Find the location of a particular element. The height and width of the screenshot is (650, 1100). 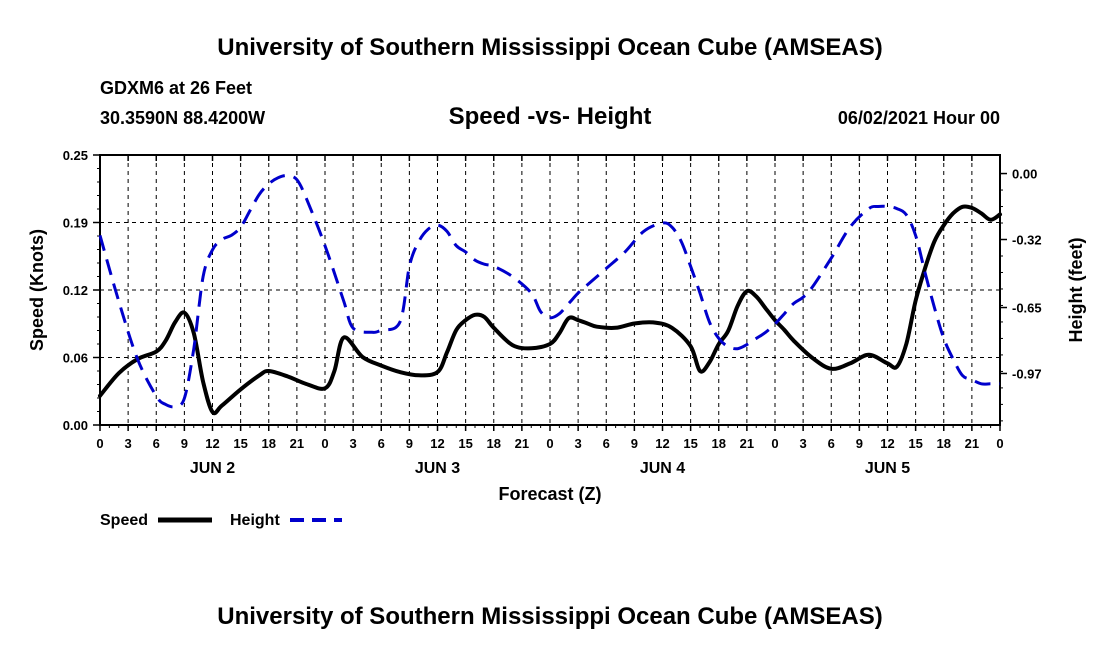

y-tick-label: 0.25 is located at coordinates (75, 155).